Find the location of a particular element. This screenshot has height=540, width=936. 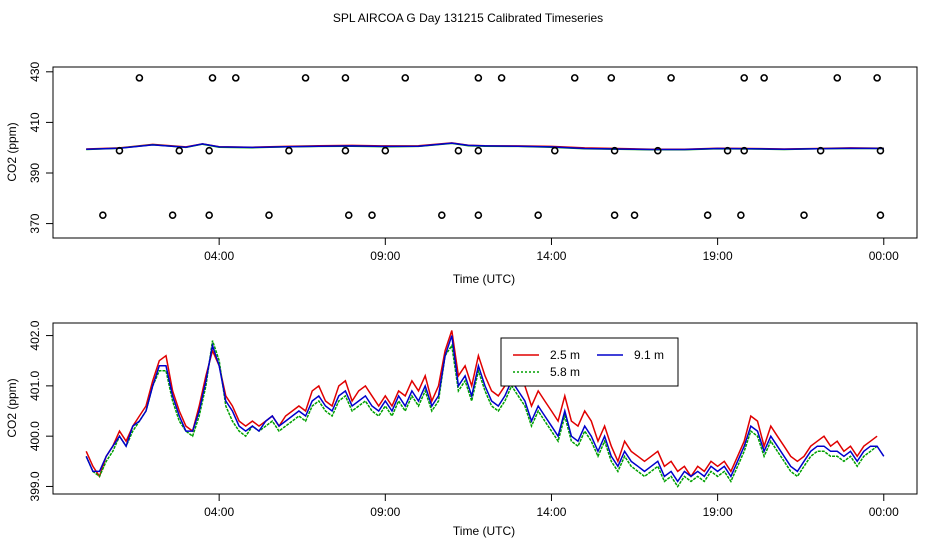

y-tick-label-top-430: 430 is located at coordinates (35, 71).